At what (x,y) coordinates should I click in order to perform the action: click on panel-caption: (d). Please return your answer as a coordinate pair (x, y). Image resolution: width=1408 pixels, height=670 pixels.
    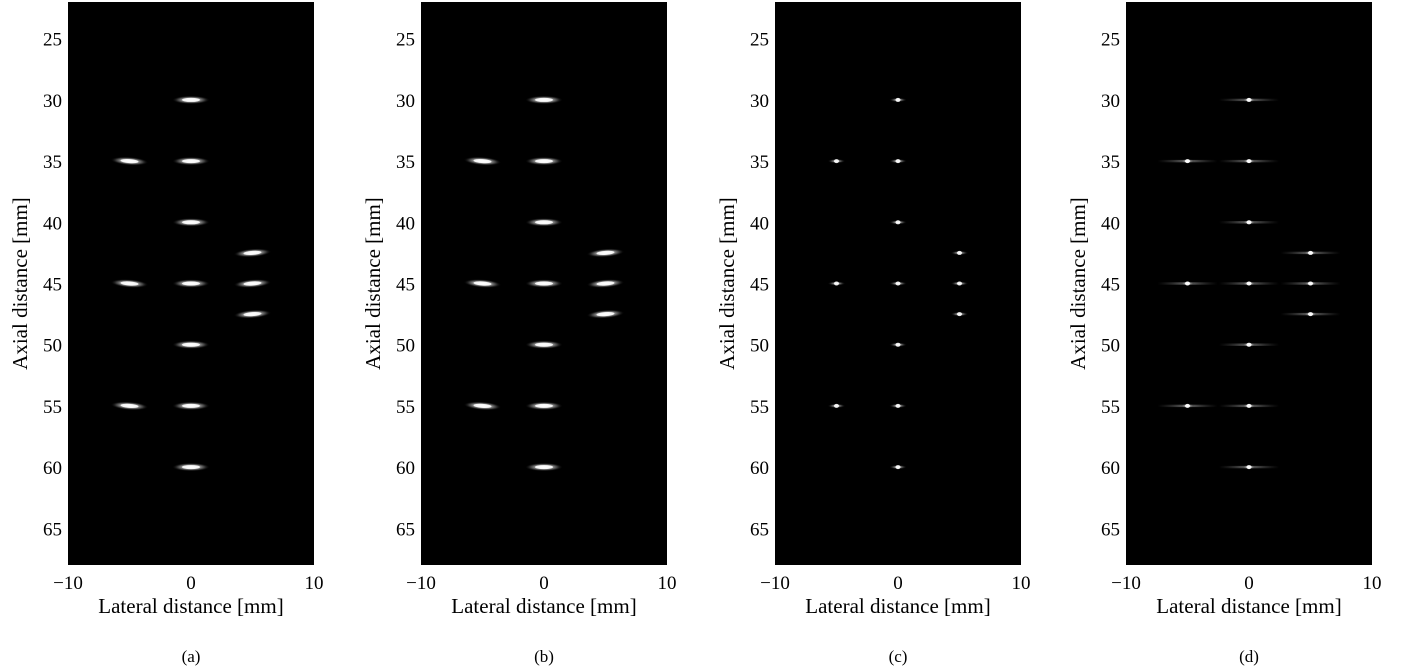
    Looking at the image, I should click on (1249, 656).